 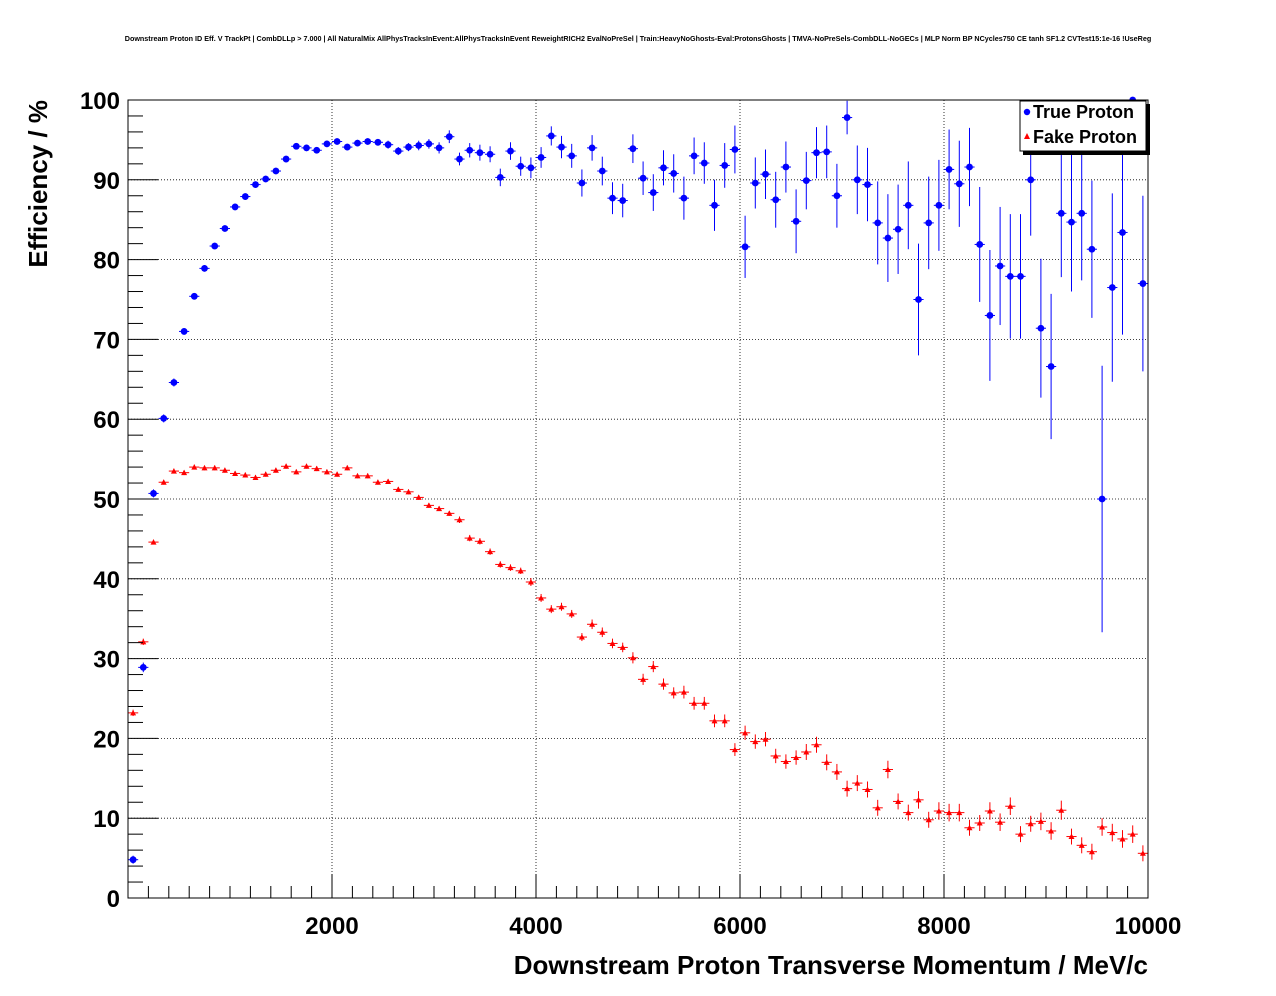 What do you see at coordinates (739, 926) in the screenshot?
I see `x-tick-label: 6000` at bounding box center [739, 926].